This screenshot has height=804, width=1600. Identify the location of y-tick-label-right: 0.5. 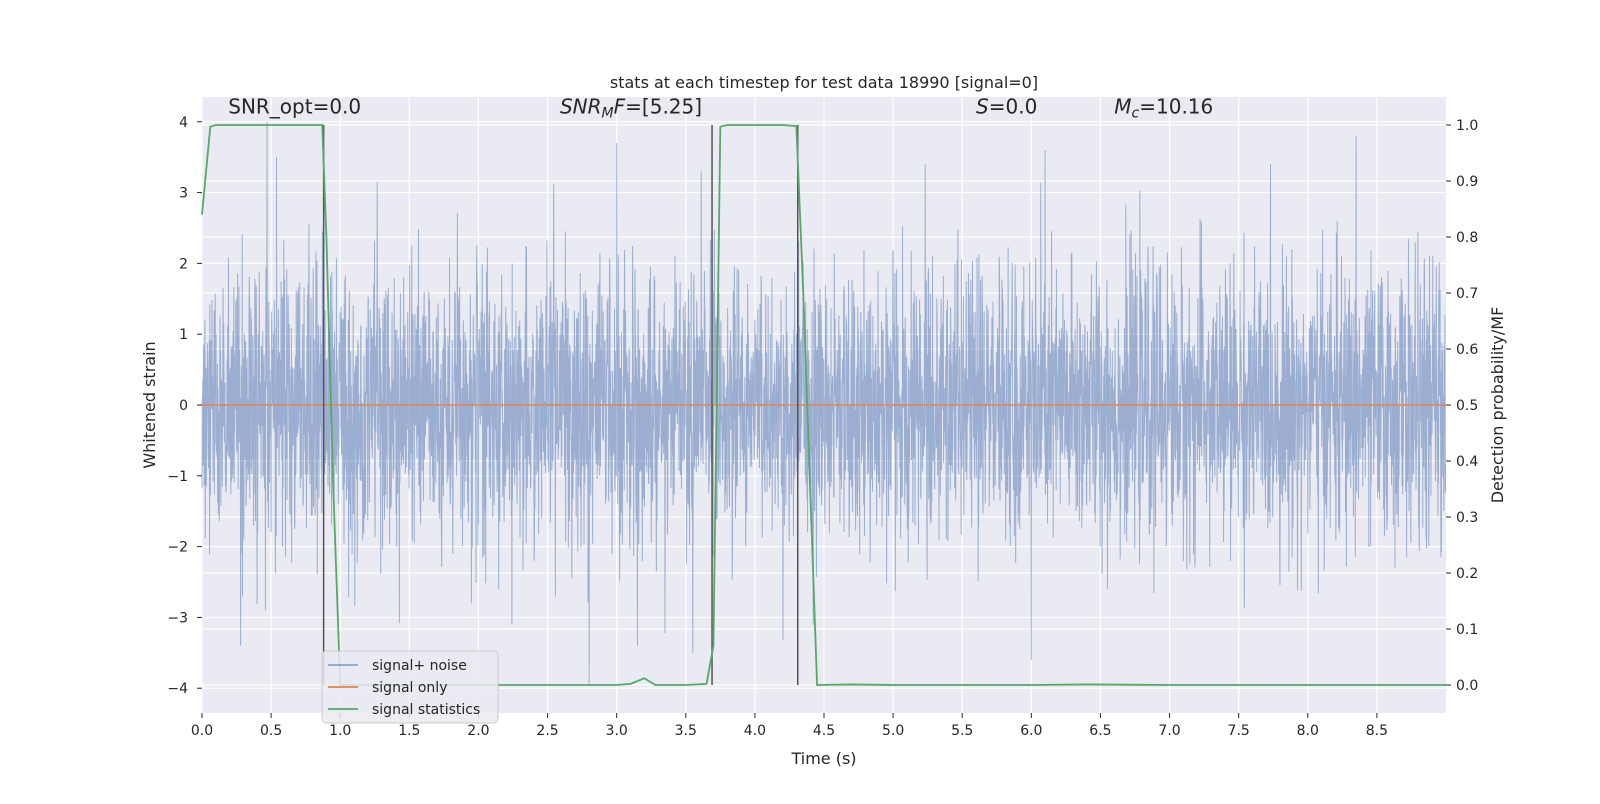
(1467, 406).